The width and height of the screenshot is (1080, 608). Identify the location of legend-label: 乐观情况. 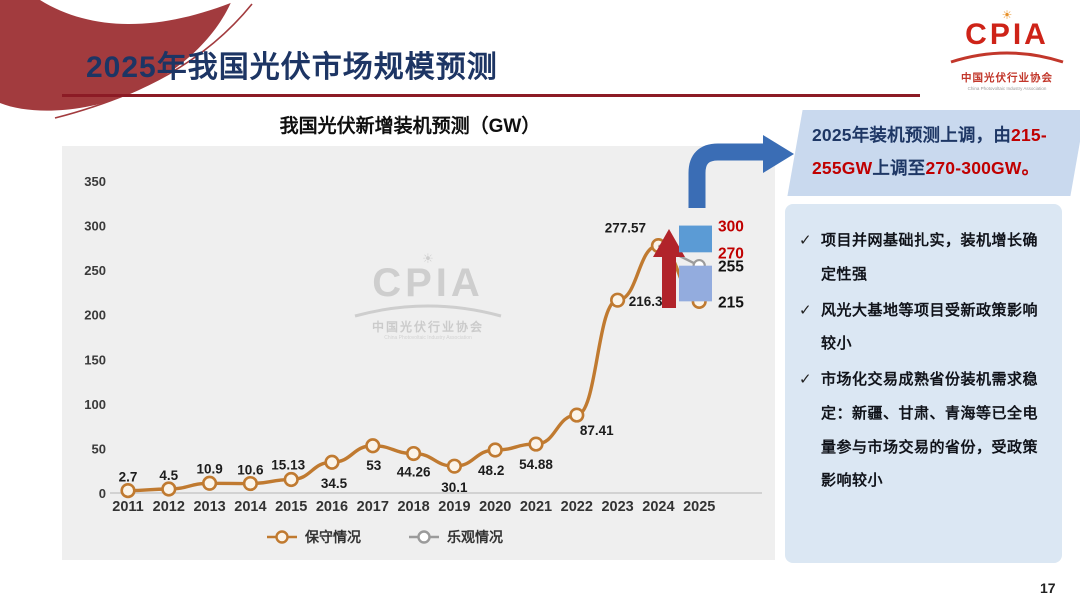
(475, 537).